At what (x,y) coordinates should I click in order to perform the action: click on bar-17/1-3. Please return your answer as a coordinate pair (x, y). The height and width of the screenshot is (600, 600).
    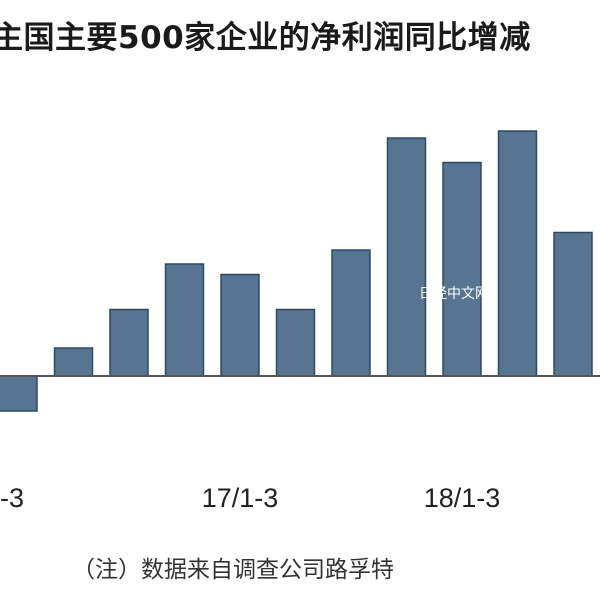
    Looking at the image, I should click on (240, 325).